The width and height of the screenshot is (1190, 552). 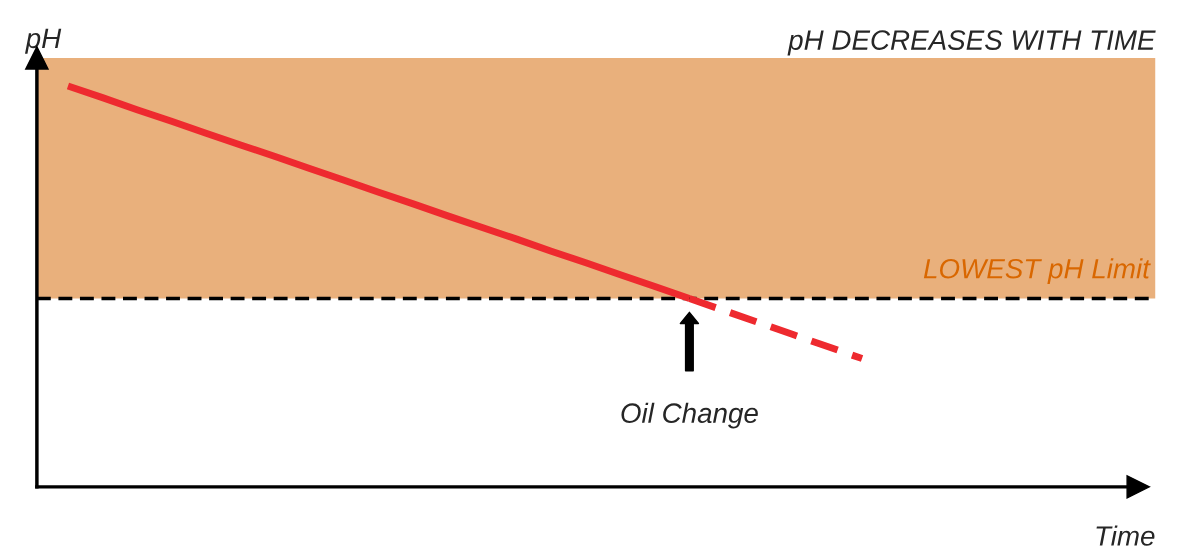 I want to click on chart-title: pH DECREASES WITH TIME, so click(x=971, y=43).